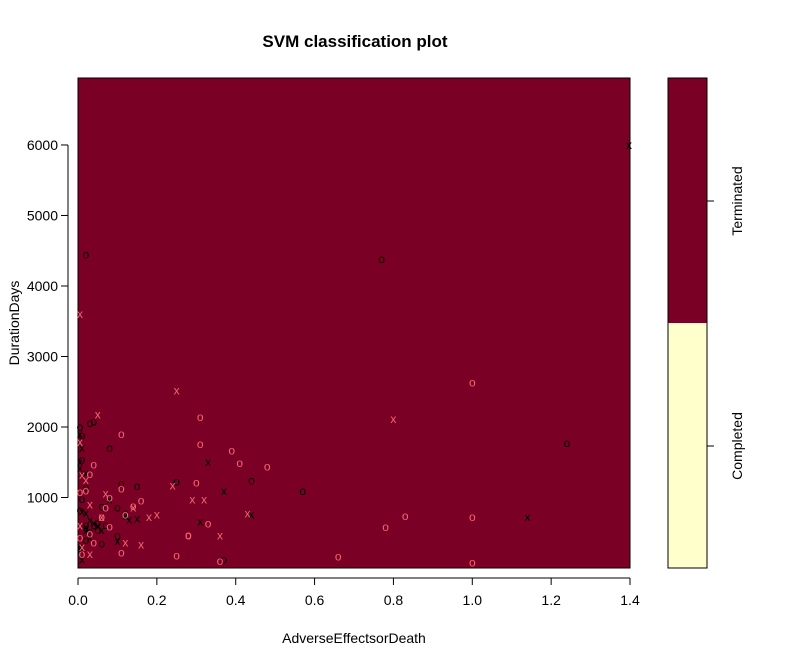 The width and height of the screenshot is (786, 667). What do you see at coordinates (42, 215) in the screenshot?
I see `y-tick-label: 5000` at bounding box center [42, 215].